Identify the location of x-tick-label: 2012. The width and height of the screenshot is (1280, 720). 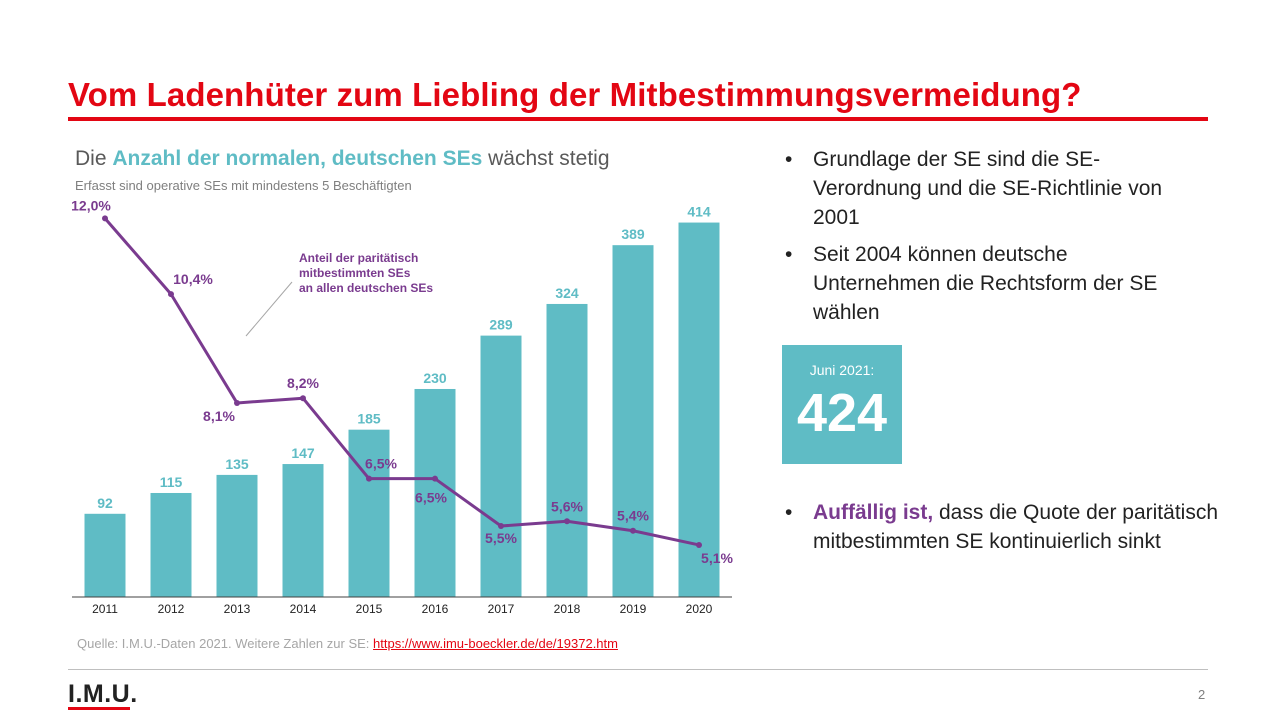
(171, 609).